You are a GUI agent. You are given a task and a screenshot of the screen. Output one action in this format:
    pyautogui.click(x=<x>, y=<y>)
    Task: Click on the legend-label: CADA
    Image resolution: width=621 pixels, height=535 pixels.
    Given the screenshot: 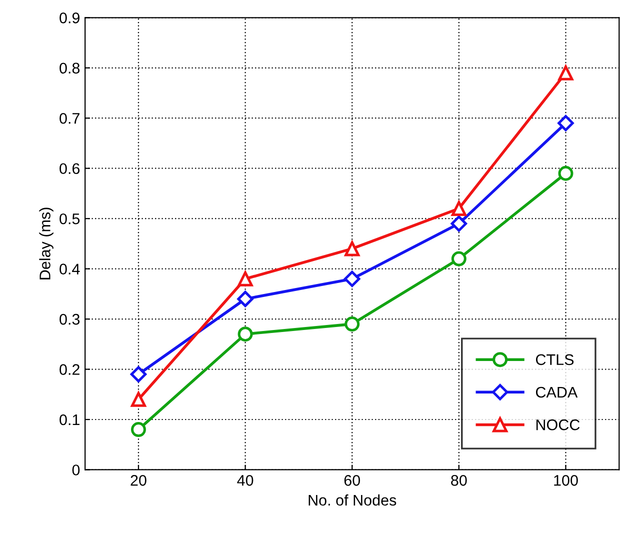 What is the action you would take?
    pyautogui.click(x=557, y=392)
    